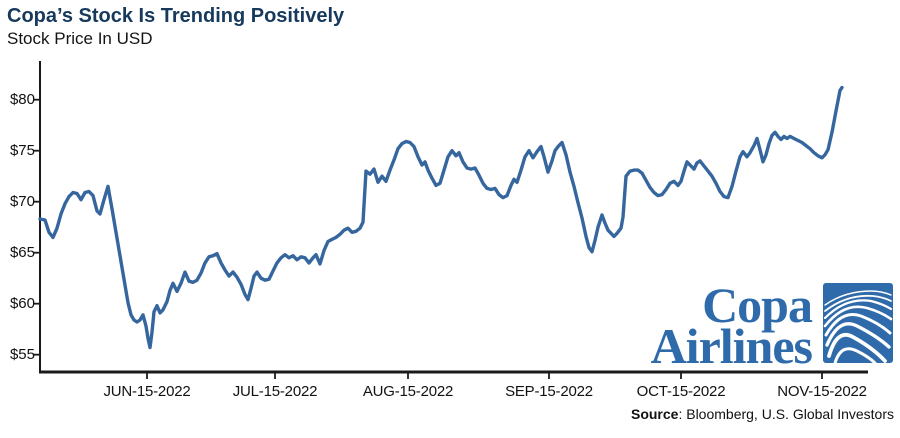  I want to click on source-label: Source, so click(654, 414).